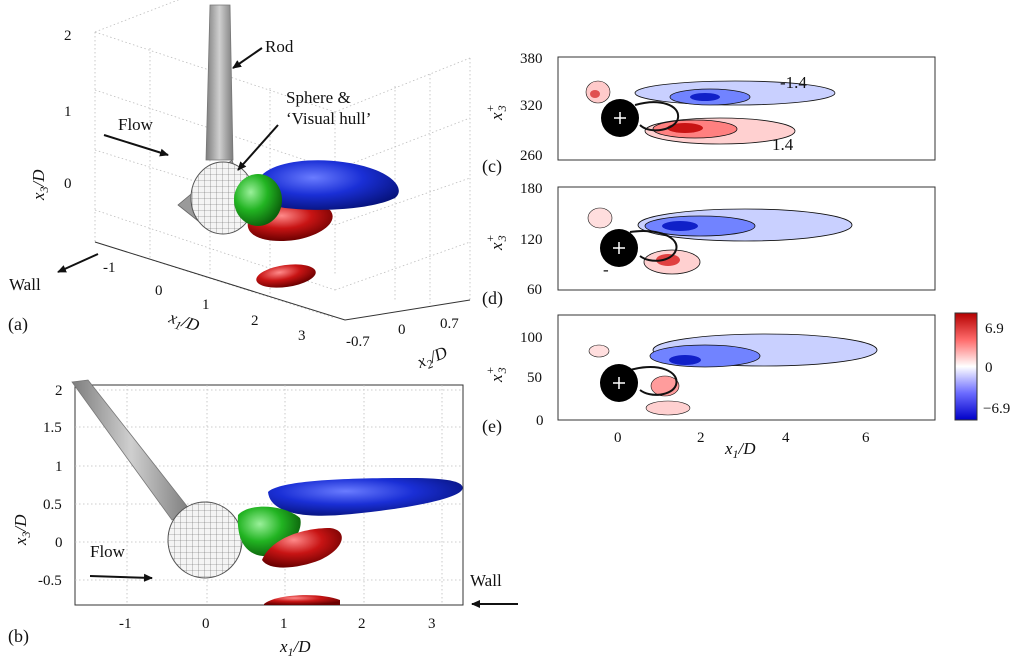 The height and width of the screenshot is (672, 1031). What do you see at coordinates (486, 580) in the screenshot?
I see `b-wall-label: Wall` at bounding box center [486, 580].